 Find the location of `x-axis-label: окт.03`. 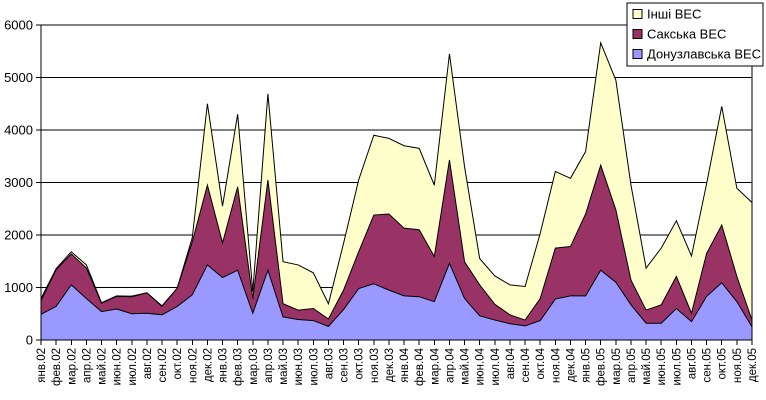

x-axis-label: окт.03 is located at coordinates (360, 364).